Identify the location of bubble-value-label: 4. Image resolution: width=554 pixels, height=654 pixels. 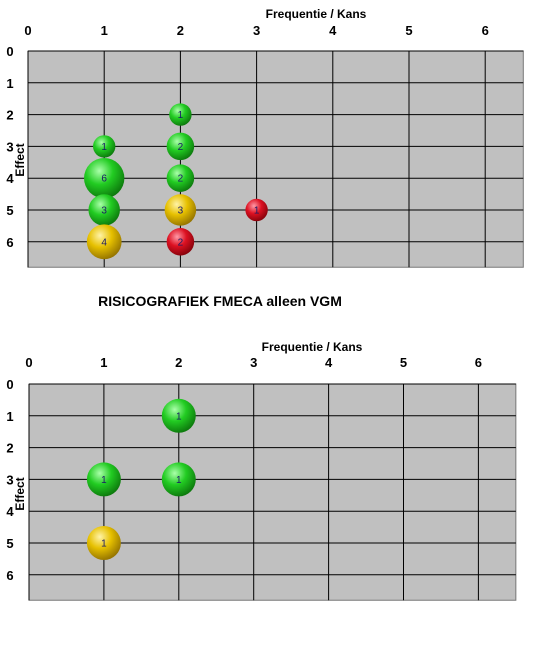
(104, 242).